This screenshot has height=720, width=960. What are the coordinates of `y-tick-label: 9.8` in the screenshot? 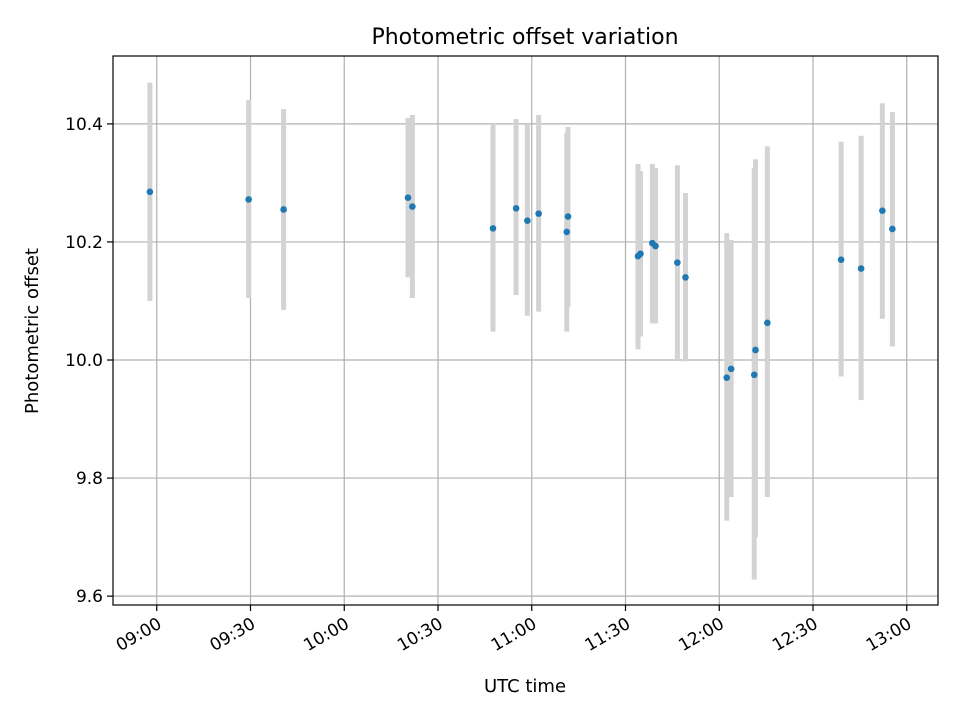 It's located at (89, 479).